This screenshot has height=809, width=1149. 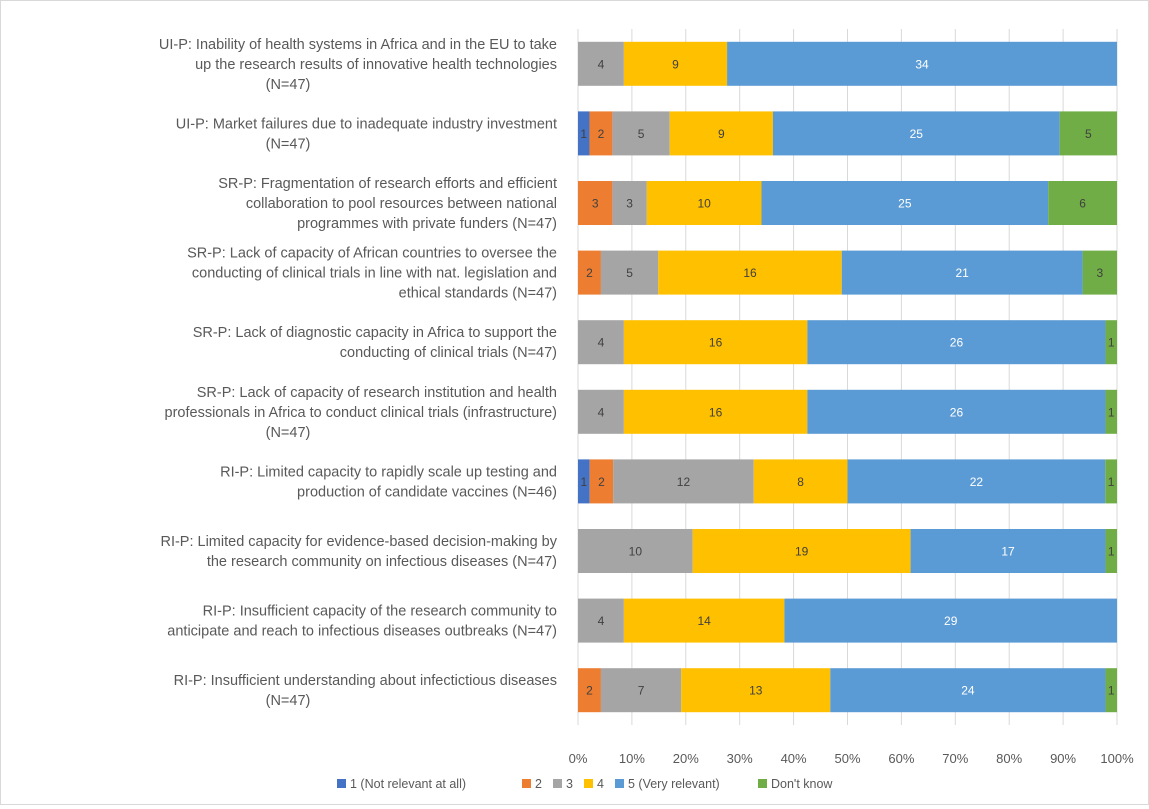 What do you see at coordinates (600, 784) in the screenshot?
I see `legend-label: 4` at bounding box center [600, 784].